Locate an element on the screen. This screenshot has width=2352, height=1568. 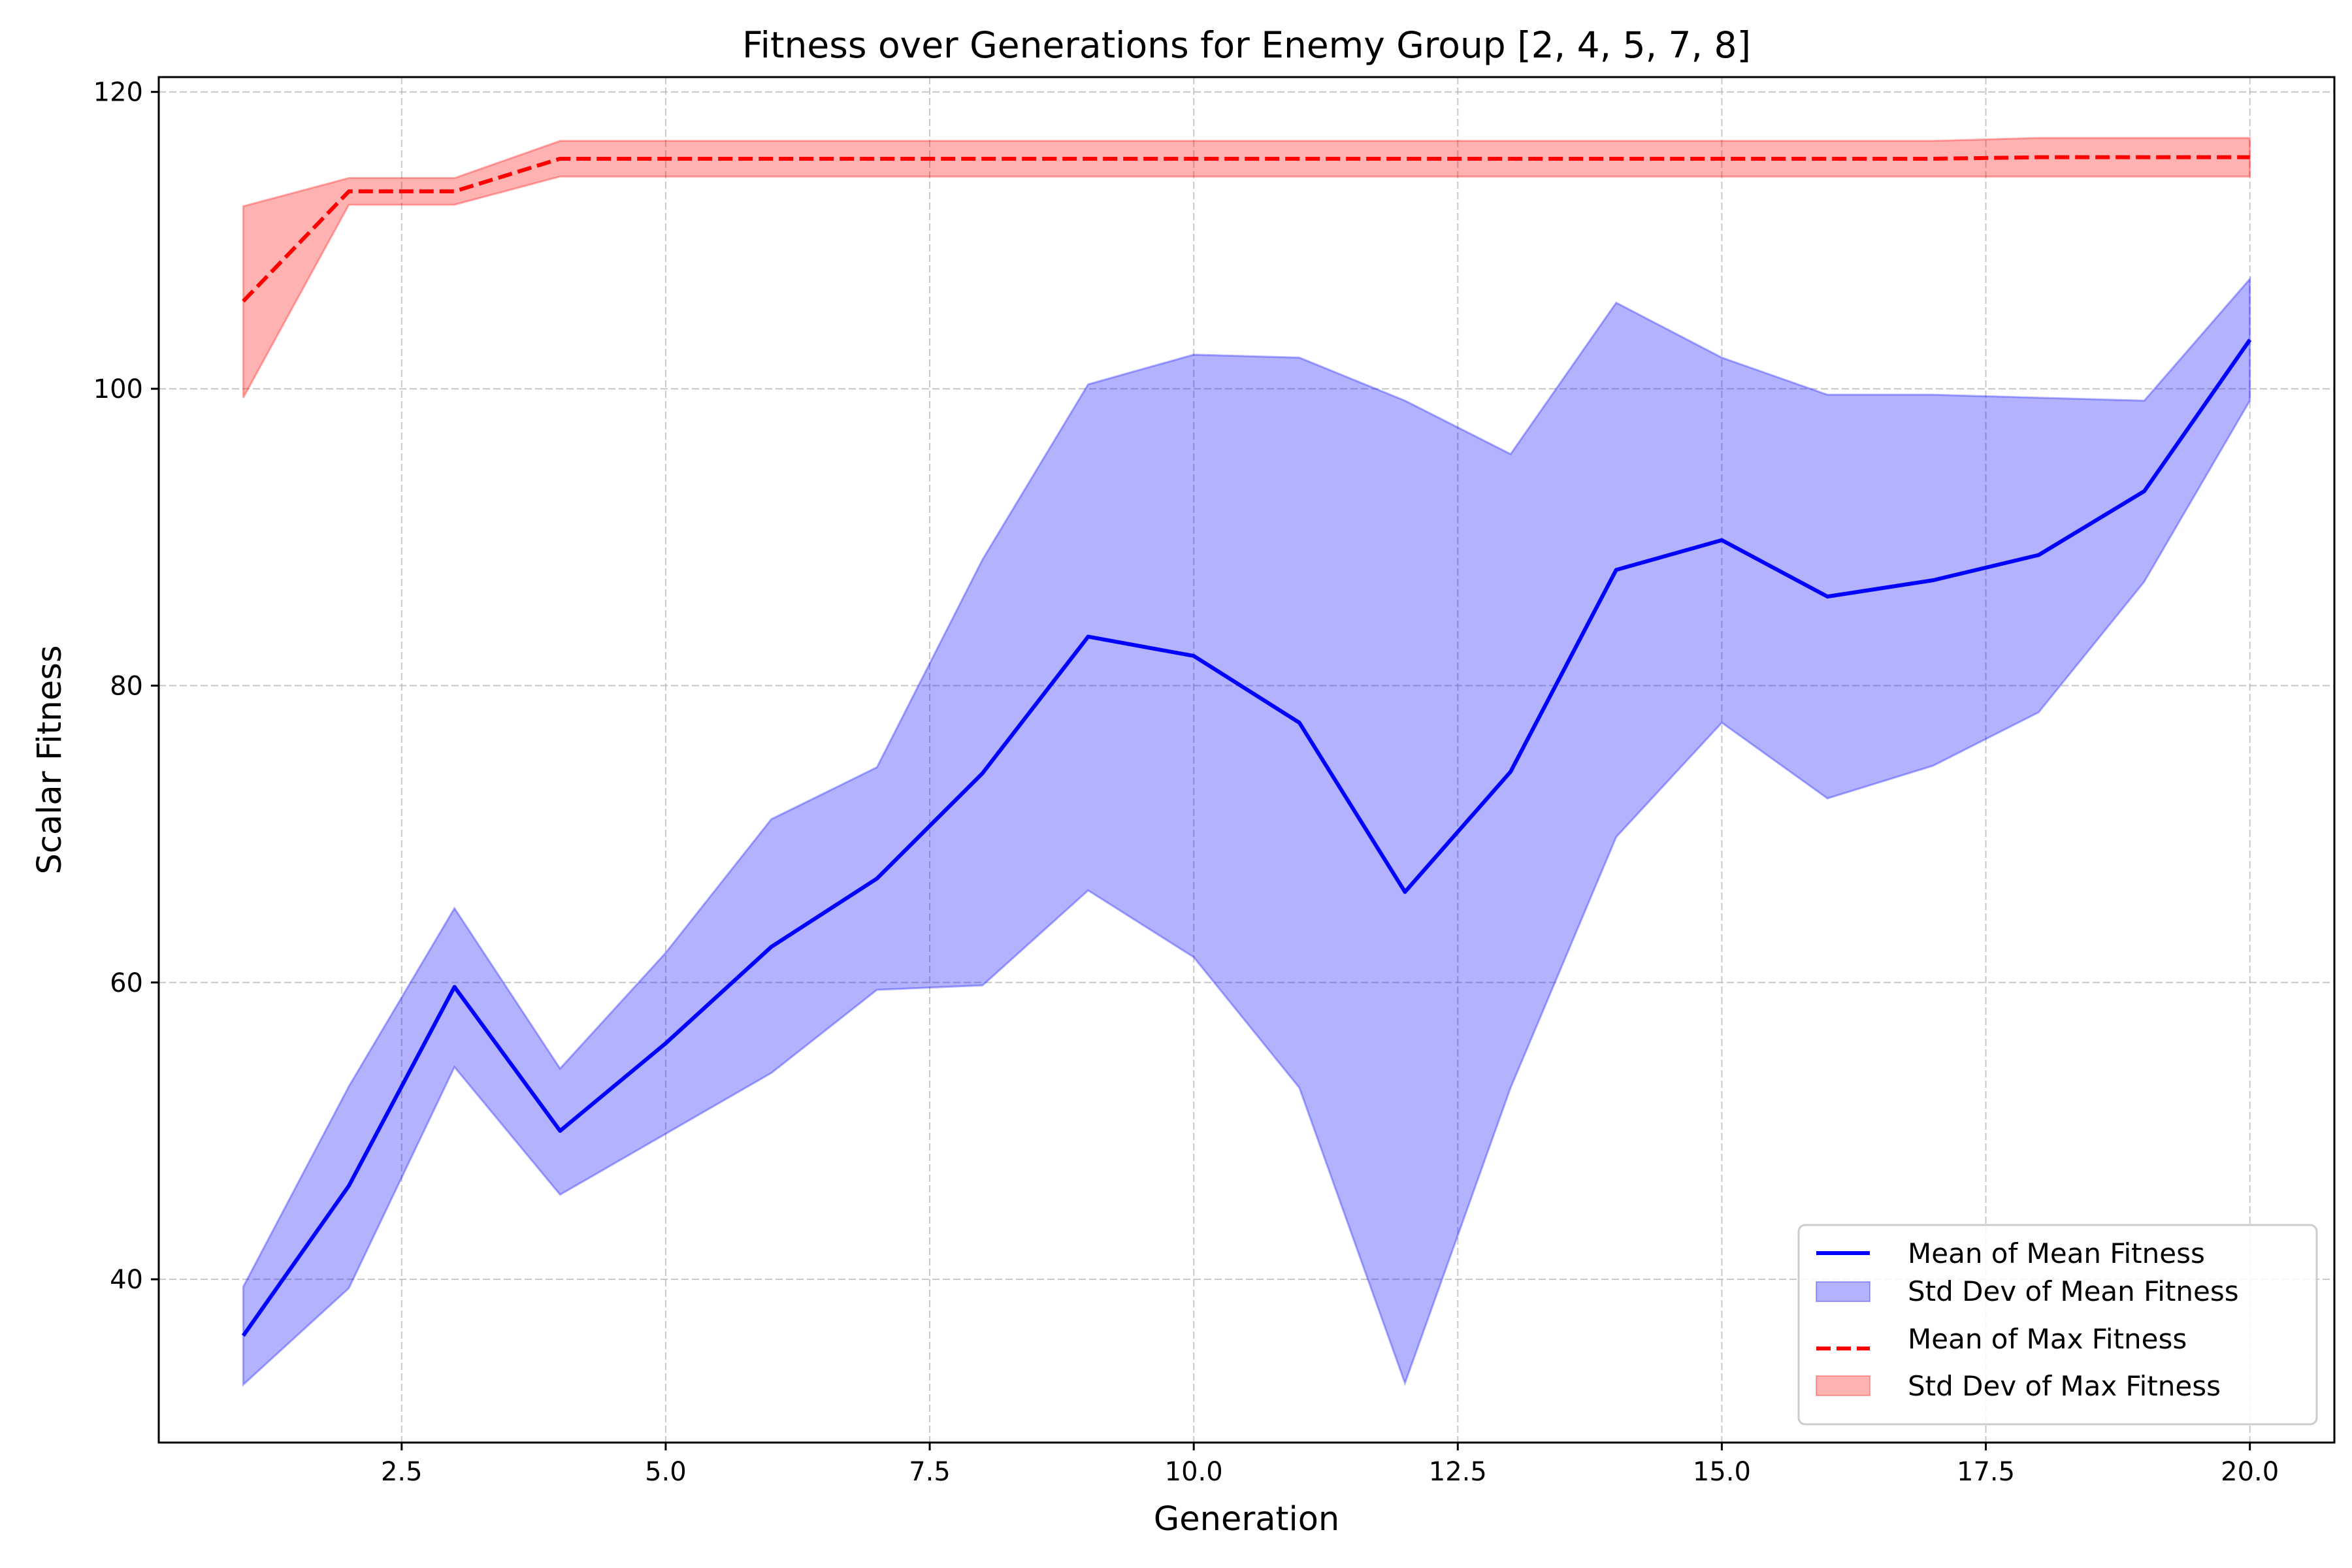
x-tick-label: 10.0 is located at coordinates (1194, 1472).